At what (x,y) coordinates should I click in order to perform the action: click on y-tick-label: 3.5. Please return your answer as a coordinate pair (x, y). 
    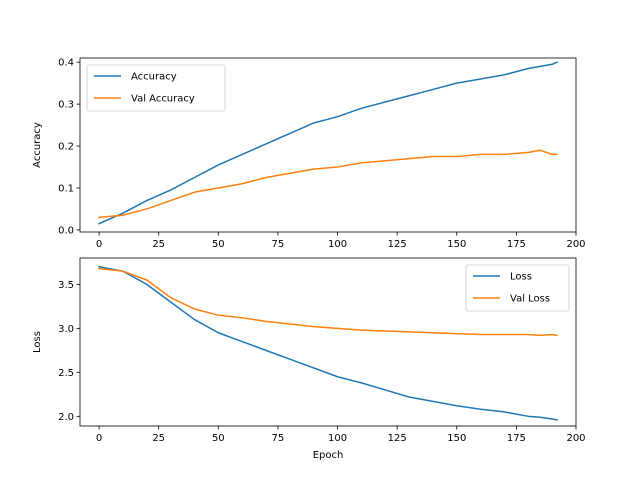
    Looking at the image, I should click on (66, 285).